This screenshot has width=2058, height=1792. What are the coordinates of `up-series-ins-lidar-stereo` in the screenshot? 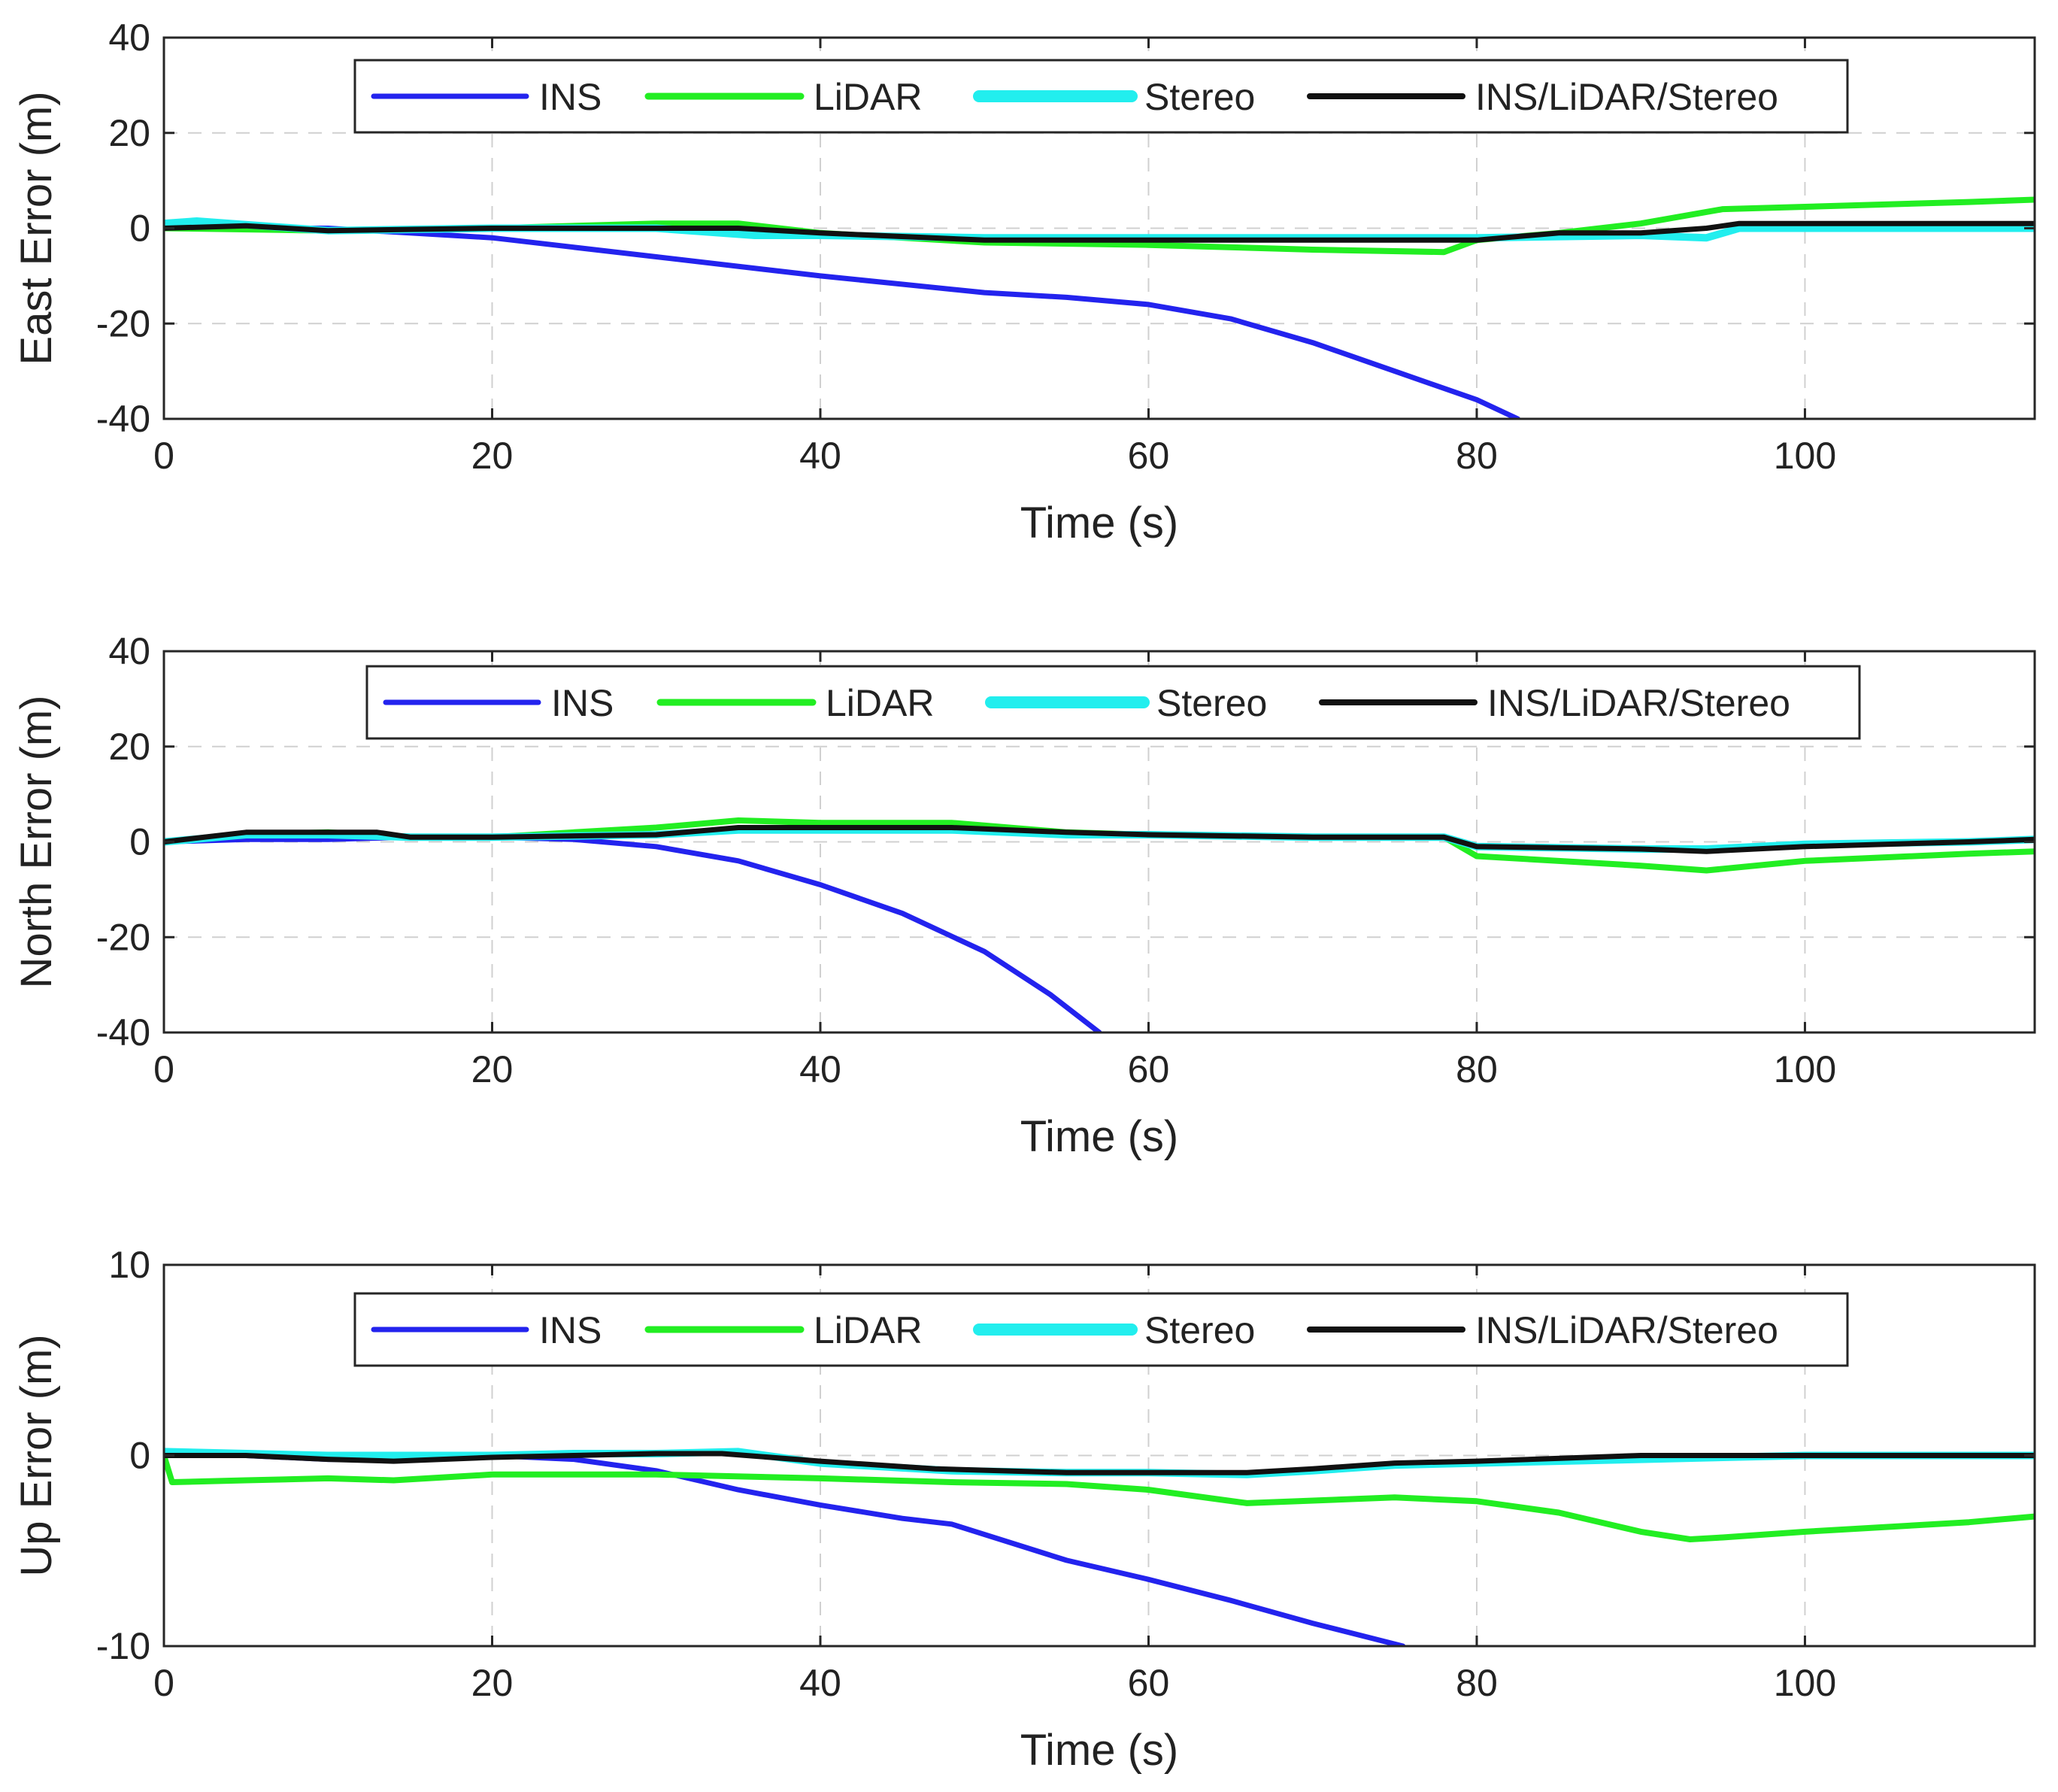 It's located at (1099, 1463).